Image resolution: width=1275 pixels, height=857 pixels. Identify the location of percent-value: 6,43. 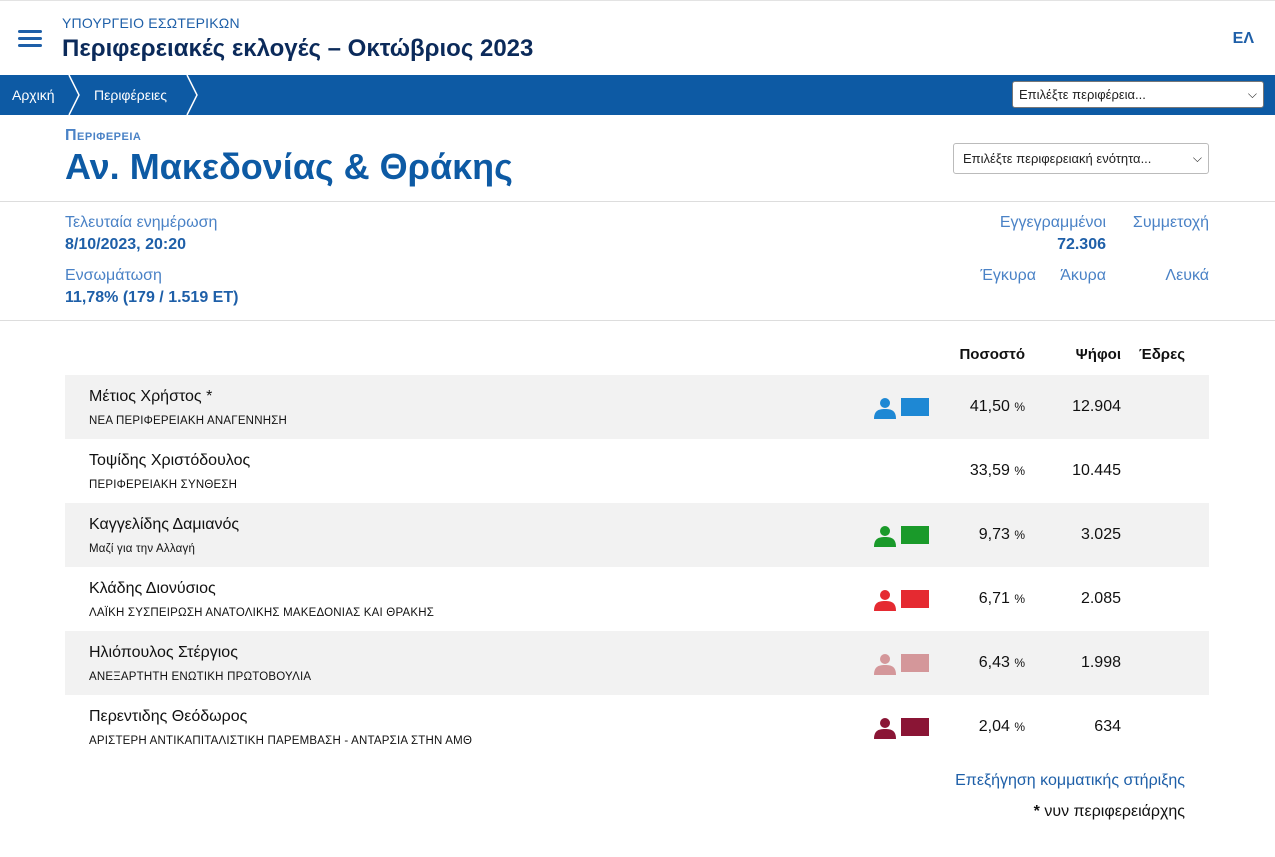
(994, 662).